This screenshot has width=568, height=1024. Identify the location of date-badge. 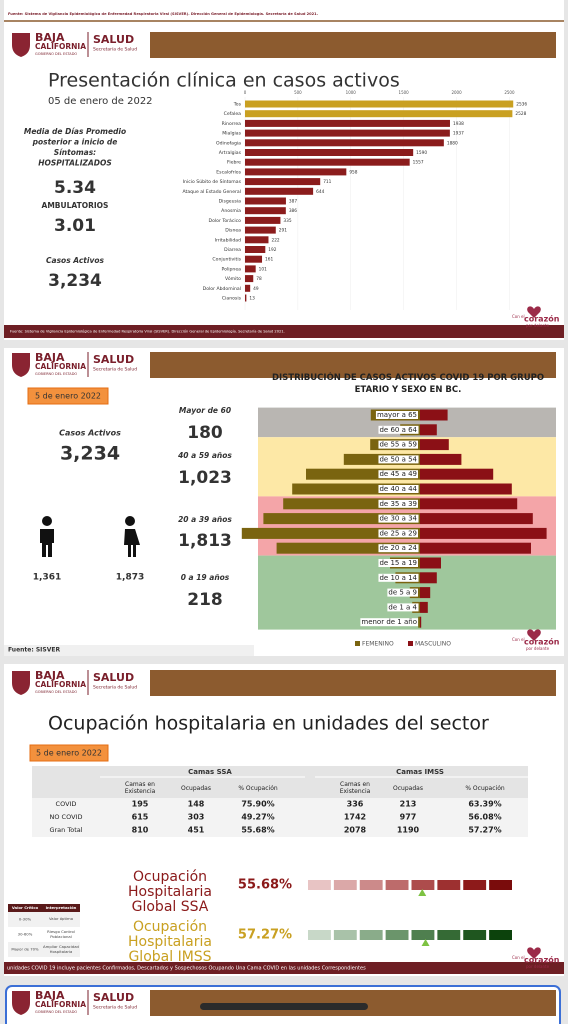
(69, 753).